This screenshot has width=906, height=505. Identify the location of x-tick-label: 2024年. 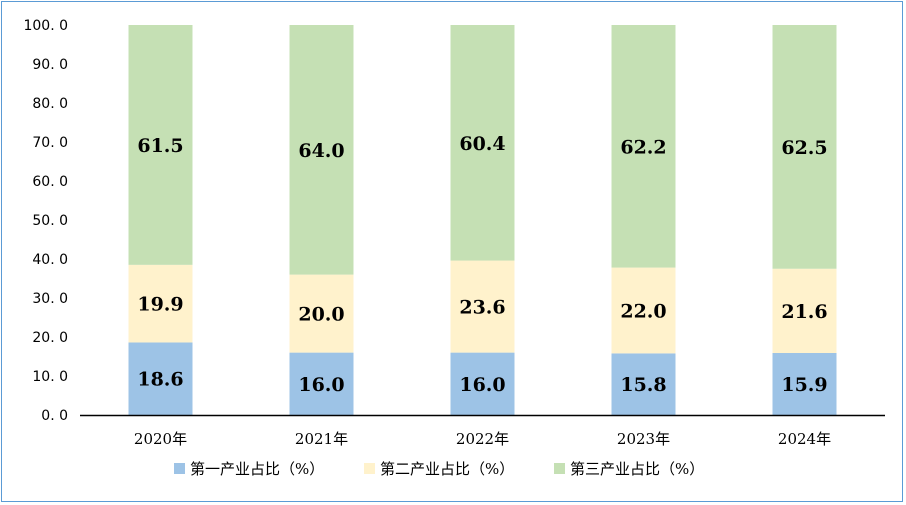
(804, 439).